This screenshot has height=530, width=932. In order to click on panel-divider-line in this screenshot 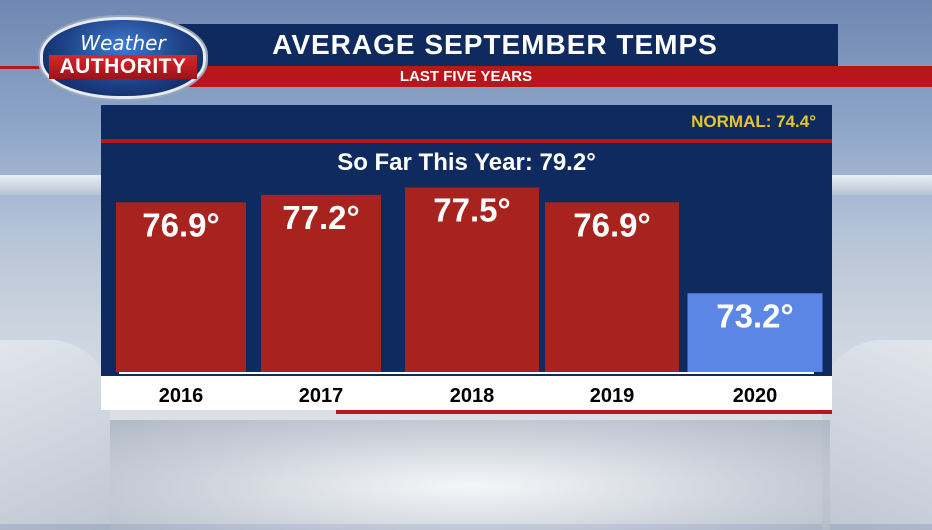, I will do `click(466, 141)`.